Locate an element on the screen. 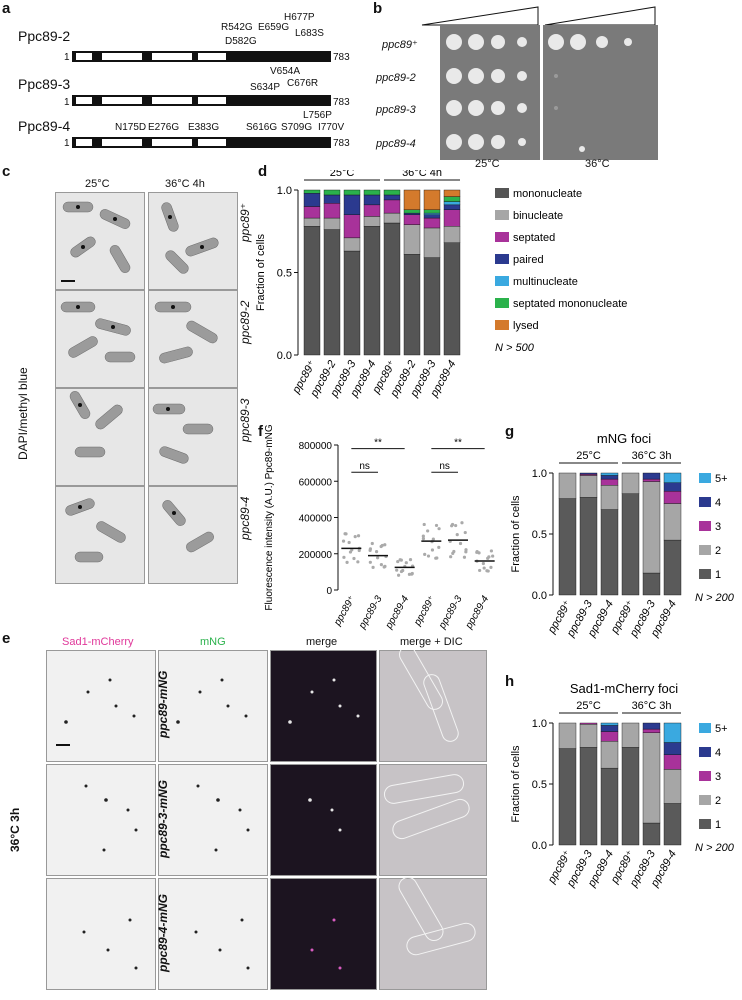 Image resolution: width=742 pixels, height=1000 pixels. y-tick-label: 800000 is located at coordinates (316, 446).